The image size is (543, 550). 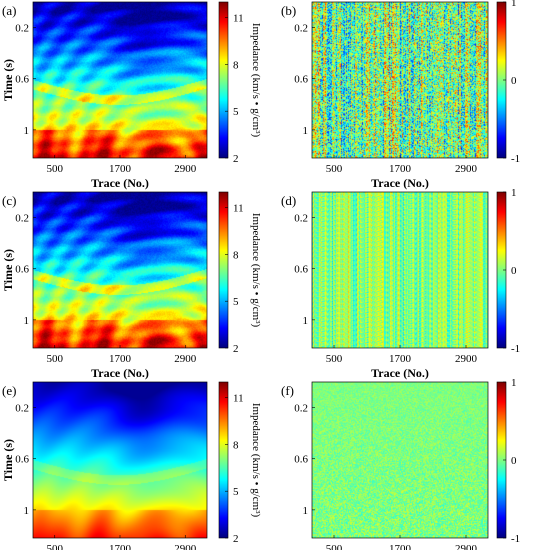 What do you see at coordinates (9, 10) in the screenshot?
I see `panel-label: (a)` at bounding box center [9, 10].